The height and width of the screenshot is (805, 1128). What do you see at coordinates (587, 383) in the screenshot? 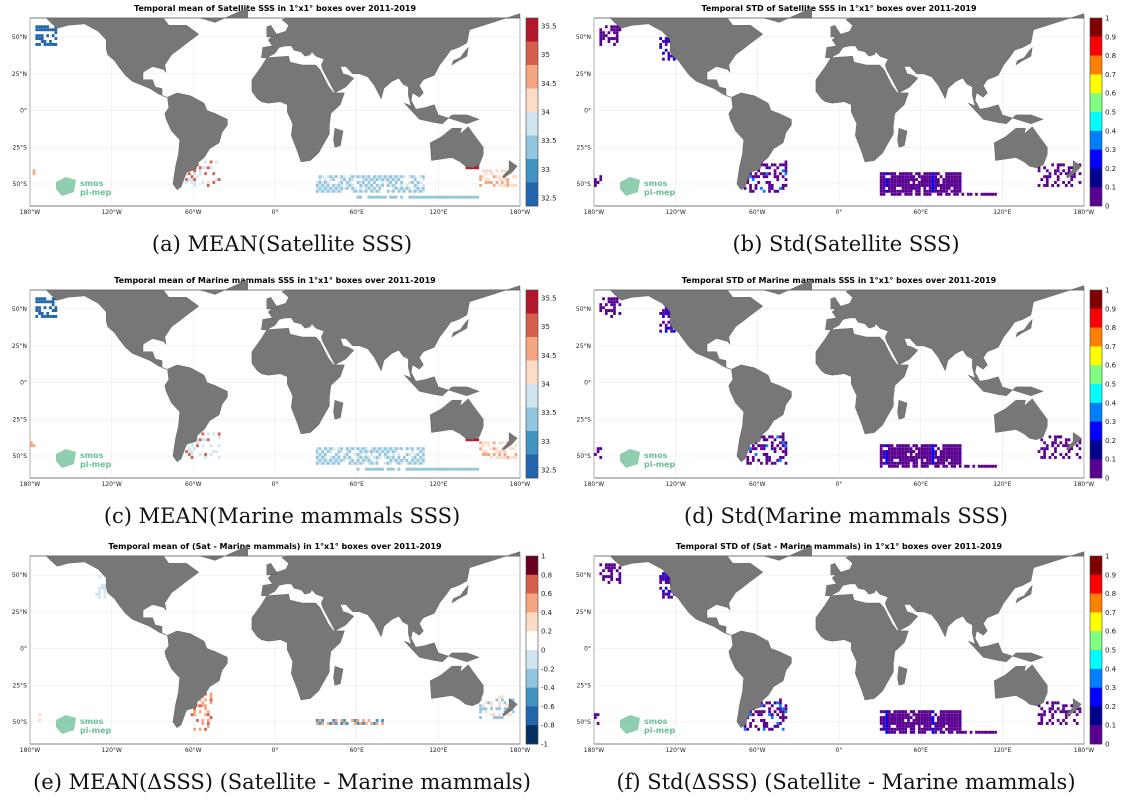
I see `lat-tick-label: 0°` at bounding box center [587, 383].